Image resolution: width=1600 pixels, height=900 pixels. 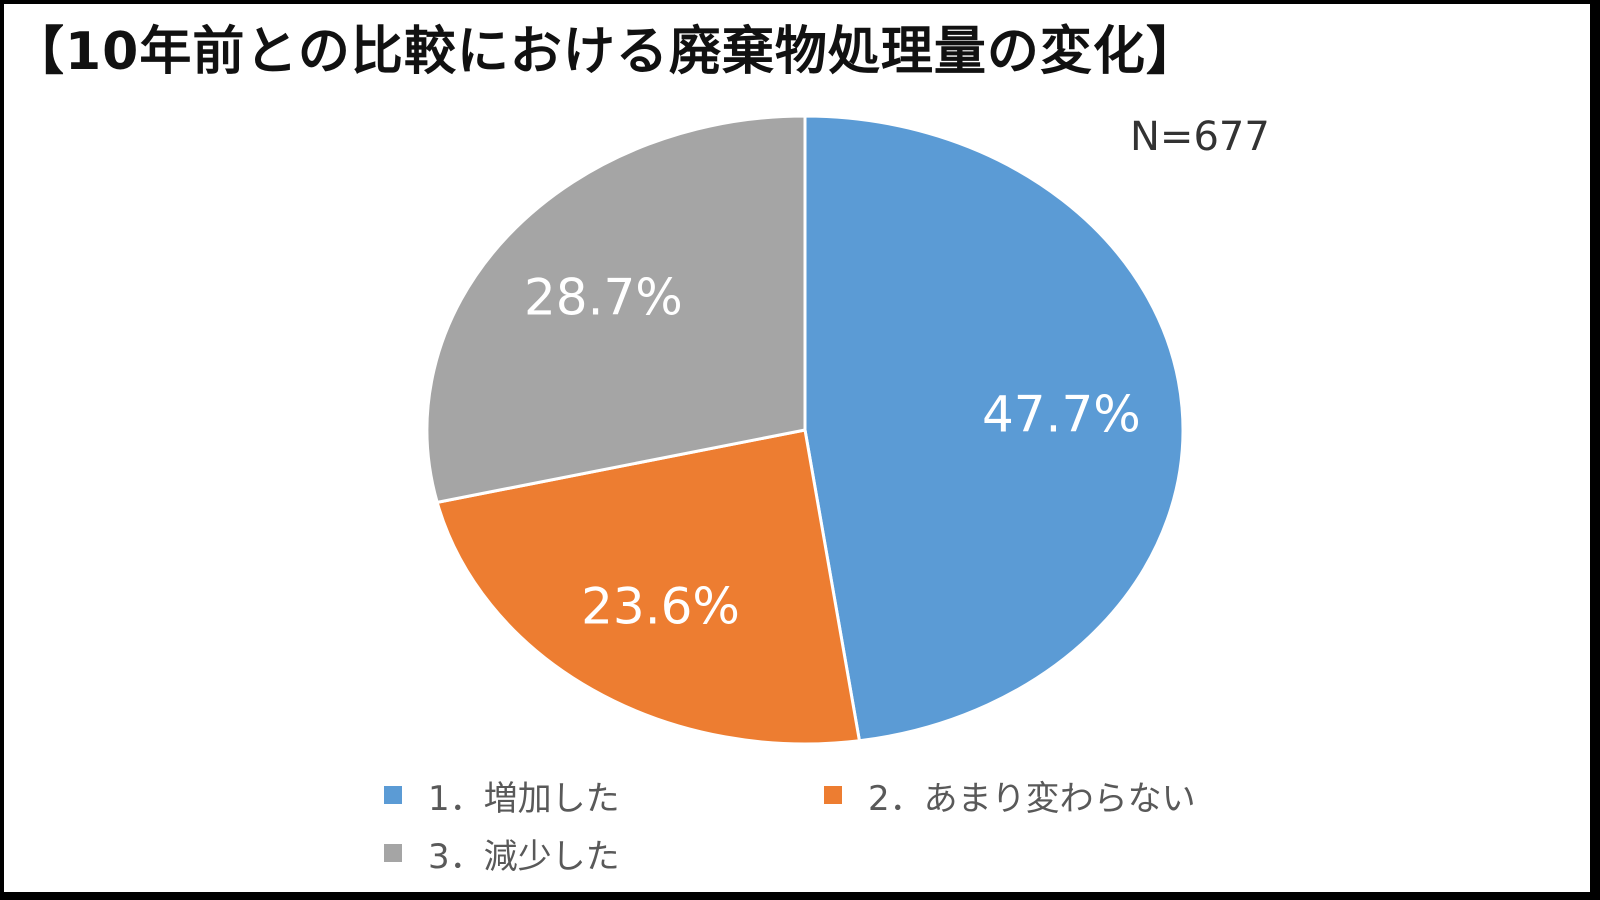 I want to click on data-label-increased: 47.7%, so click(x=1061, y=415).